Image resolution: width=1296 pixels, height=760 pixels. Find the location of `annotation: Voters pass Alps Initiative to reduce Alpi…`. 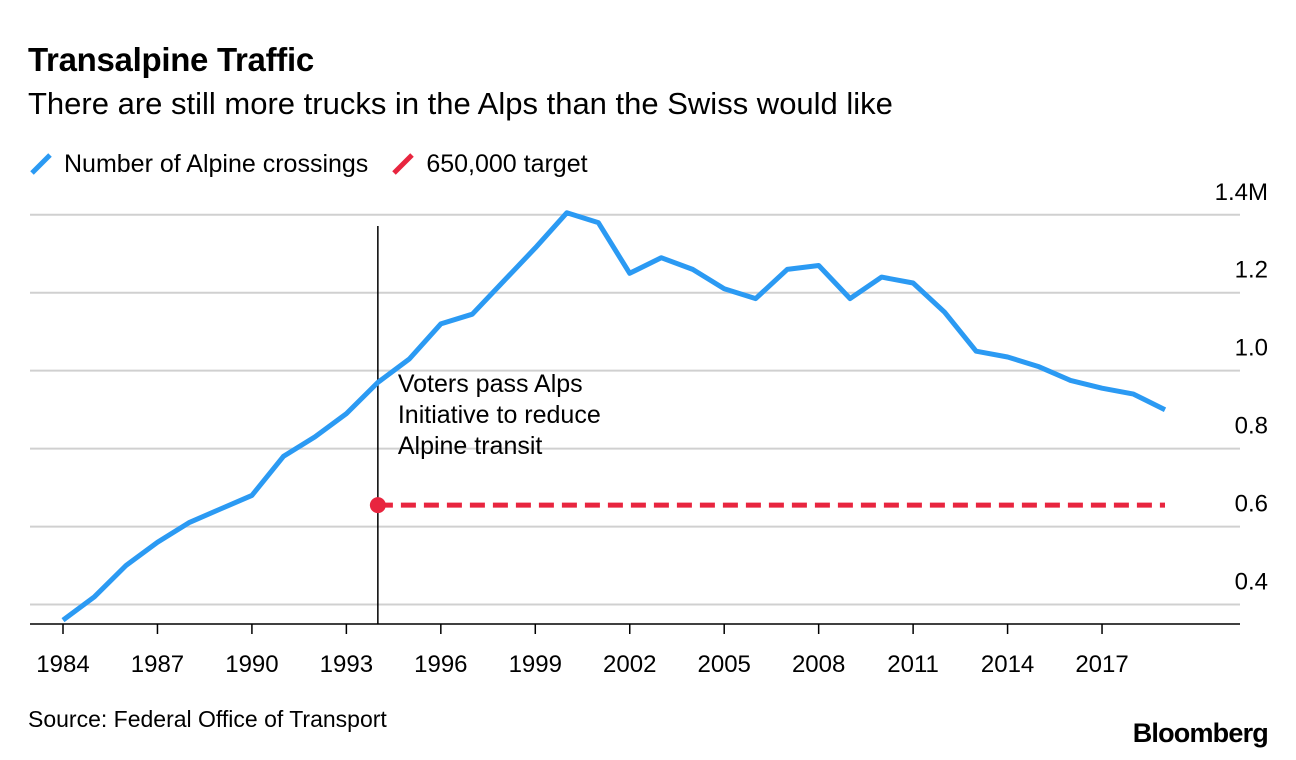

annotation: Voters pass Alps Initiative to reduce Alpi… is located at coordinates (489, 425).